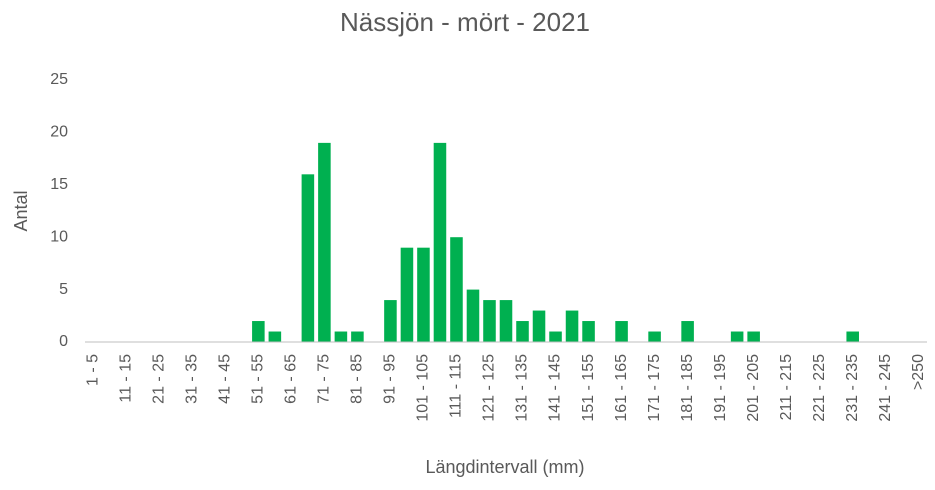 This screenshot has width=935, height=490. I want to click on x-tick-label: 181 - 185, so click(687, 388).